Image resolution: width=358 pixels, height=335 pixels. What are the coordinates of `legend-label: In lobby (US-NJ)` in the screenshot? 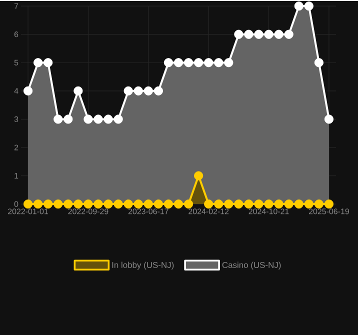 It's located at (143, 266).